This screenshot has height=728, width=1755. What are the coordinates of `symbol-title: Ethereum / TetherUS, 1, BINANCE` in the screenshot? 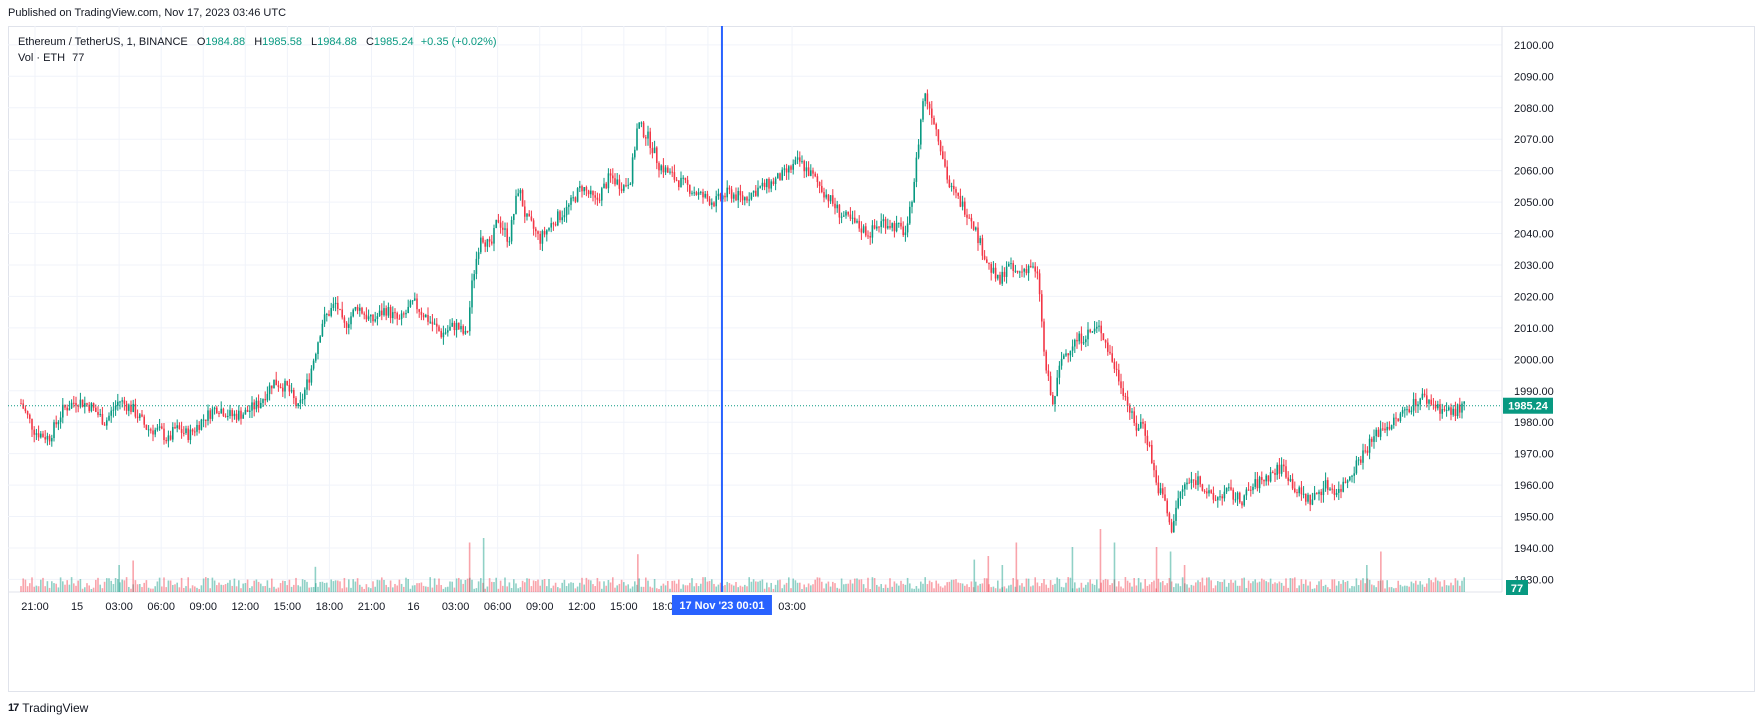 It's located at (103, 42).